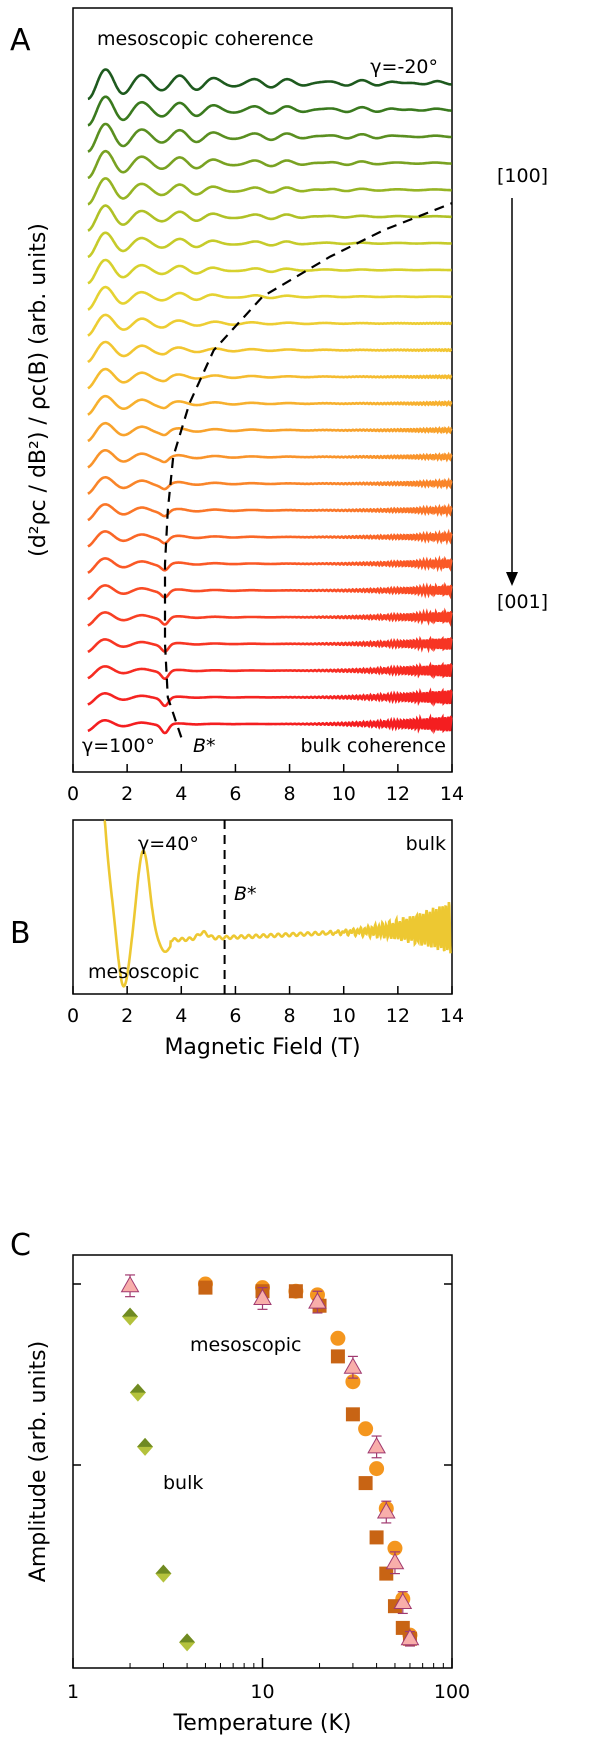 The image size is (592, 1755). Describe the element at coordinates (118, 746) in the screenshot. I see `annotation-gamma-bottom: γ=100°` at that location.